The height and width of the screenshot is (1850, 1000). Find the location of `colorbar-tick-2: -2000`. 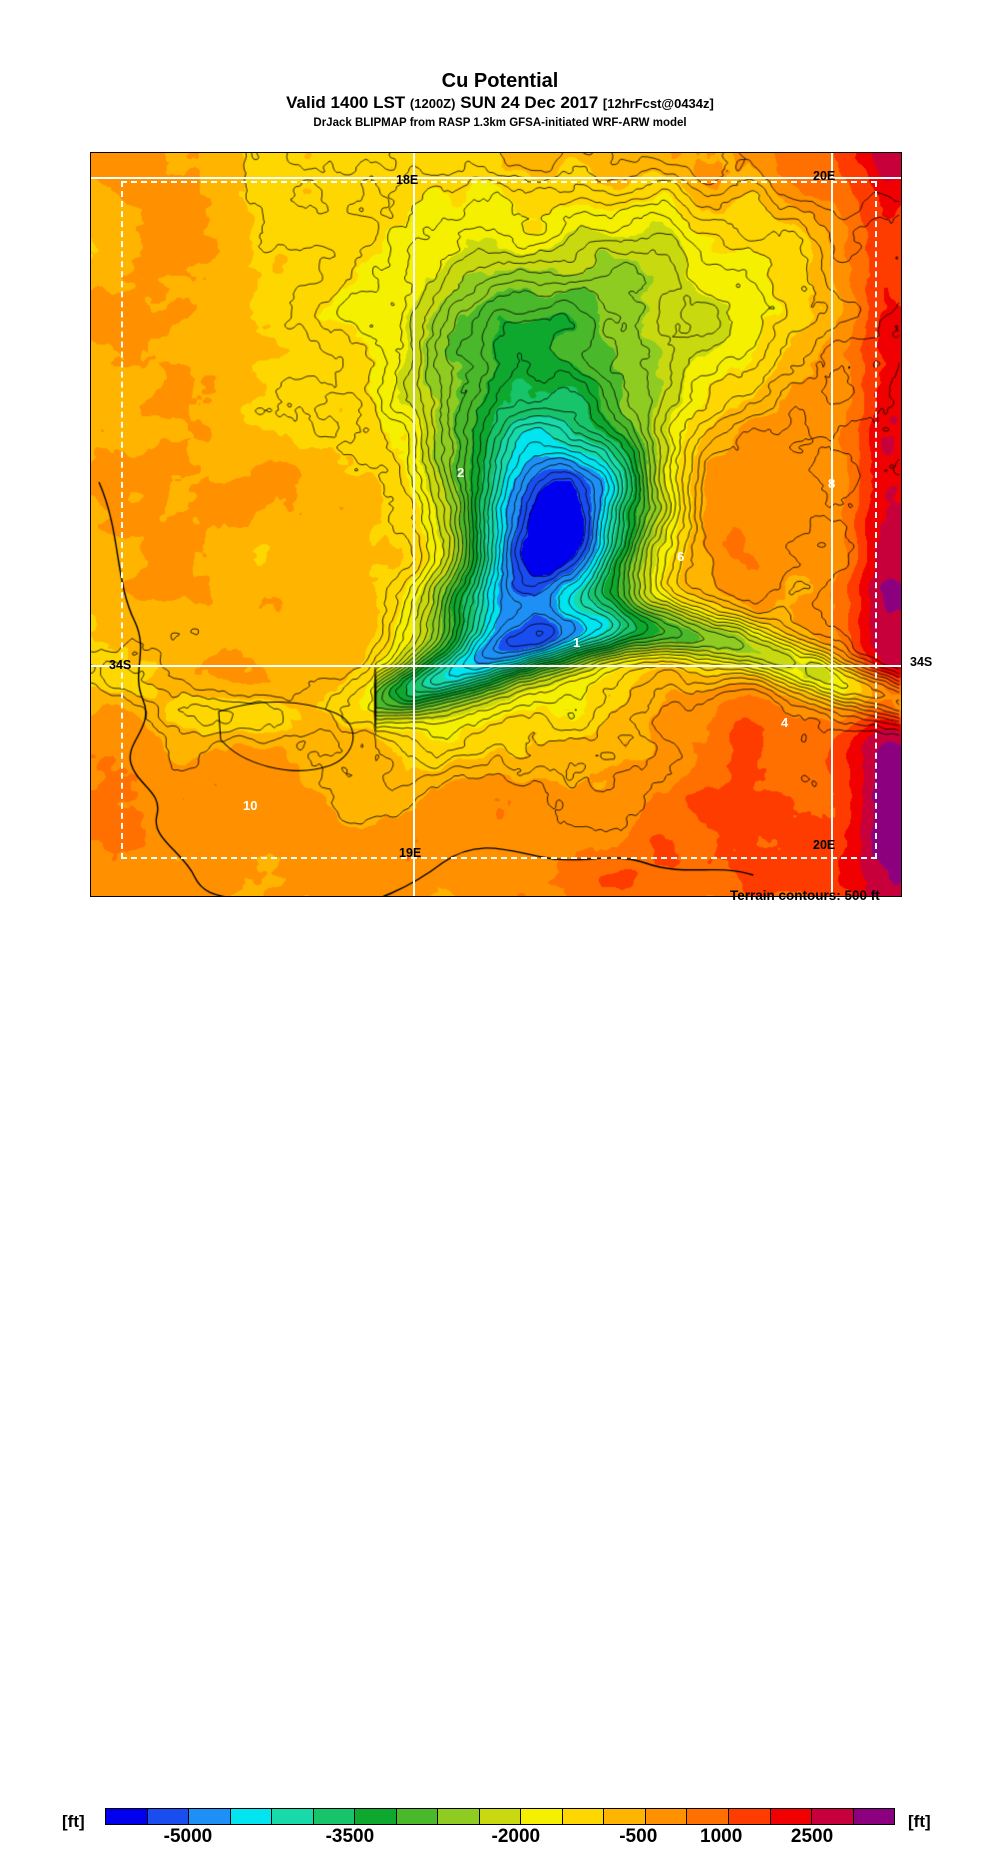

colorbar-tick-2: -2000 is located at coordinates (516, 1836).